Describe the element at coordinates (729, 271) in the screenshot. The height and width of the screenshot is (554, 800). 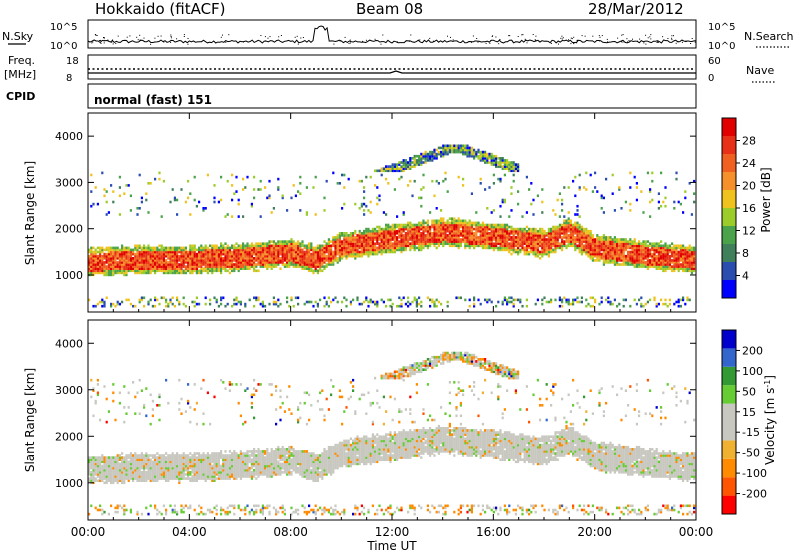
I see `power-colorbar-swatch` at that location.